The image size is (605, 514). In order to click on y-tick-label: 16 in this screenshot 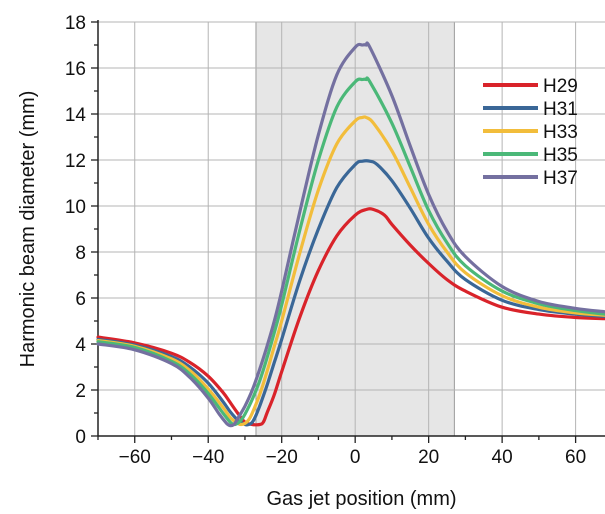, I will do `click(75, 69)`.